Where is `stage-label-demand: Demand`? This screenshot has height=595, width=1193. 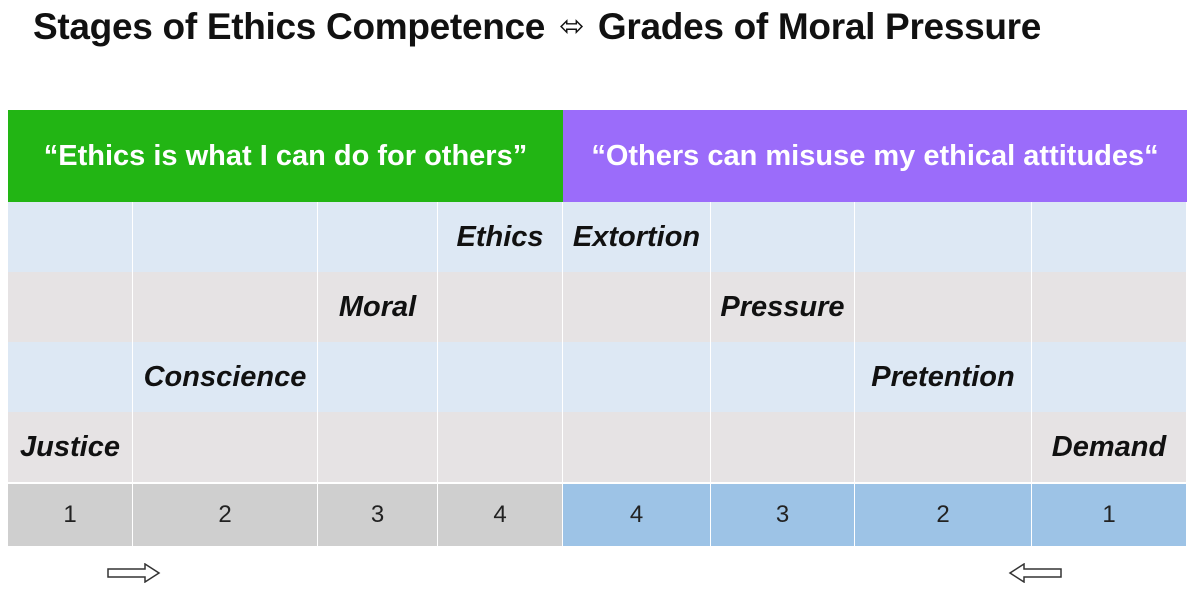
stage-label-demand: Demand is located at coordinates (1109, 447).